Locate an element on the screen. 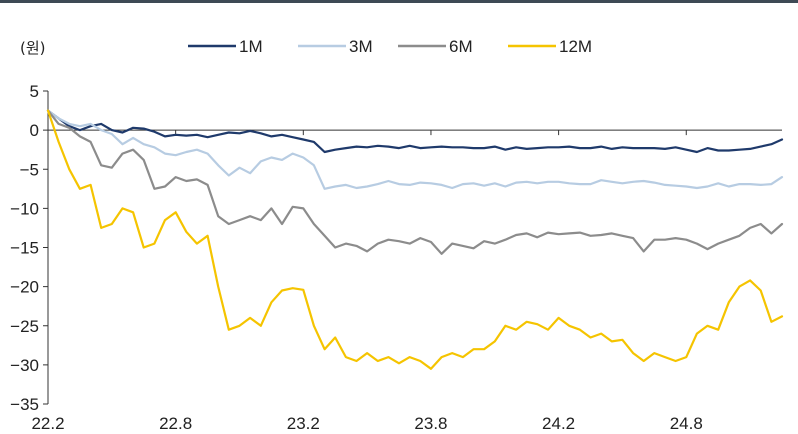 The image size is (798, 434). x-tick-label: 24.2 is located at coordinates (558, 423).